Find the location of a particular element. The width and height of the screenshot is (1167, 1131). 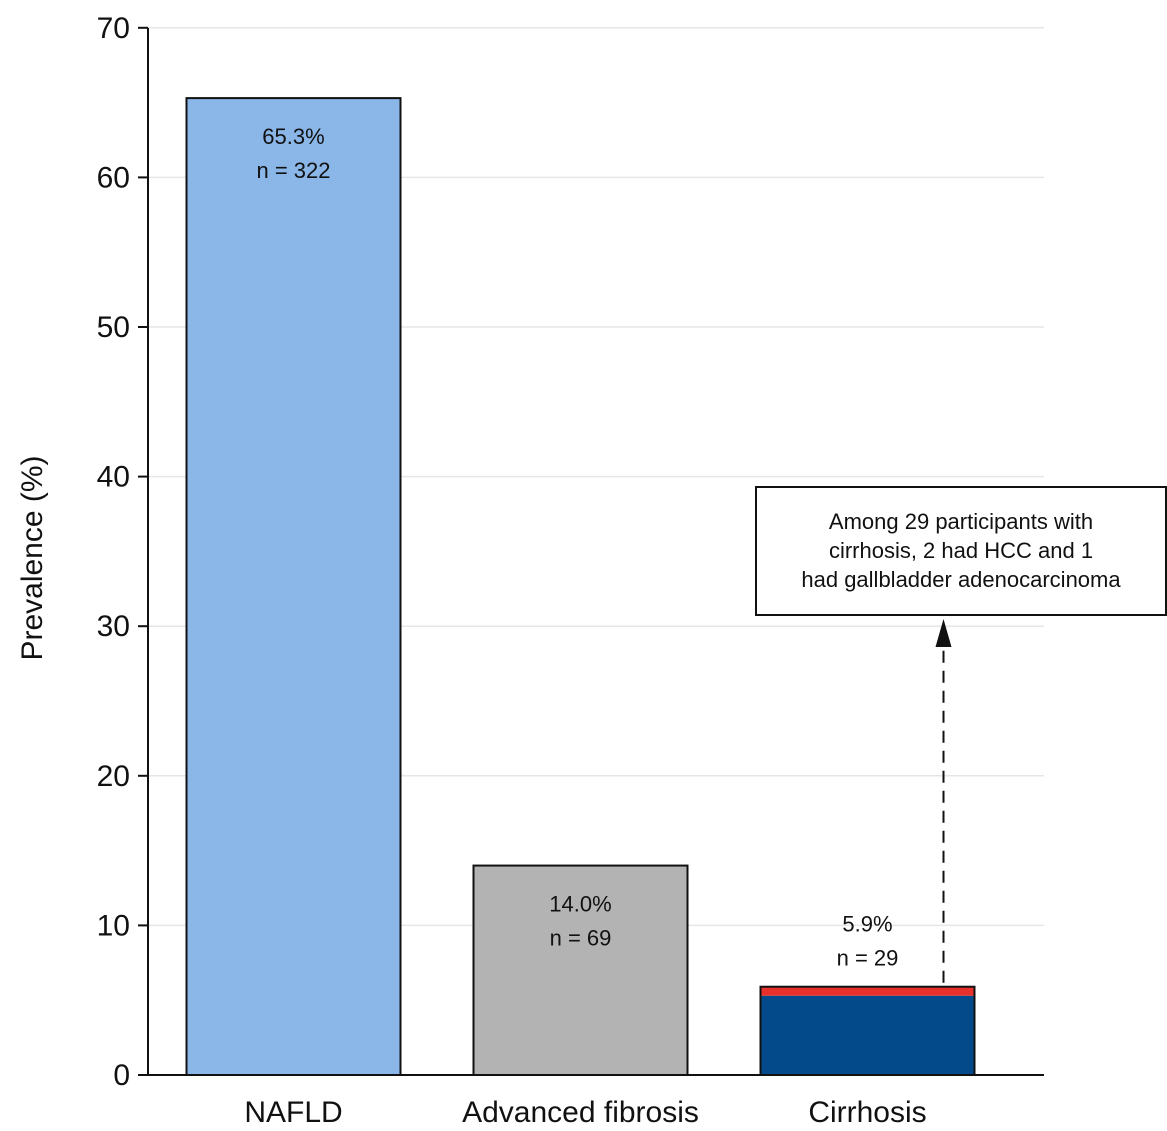

callout-text-line: cirrhosis, 2 had HCC and 1 is located at coordinates (961, 550).